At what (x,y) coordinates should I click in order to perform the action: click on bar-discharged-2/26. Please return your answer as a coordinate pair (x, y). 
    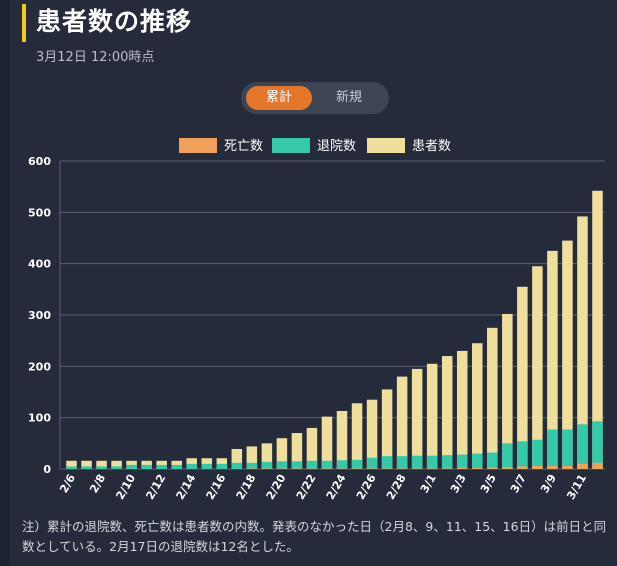
    Looking at the image, I should click on (372, 463).